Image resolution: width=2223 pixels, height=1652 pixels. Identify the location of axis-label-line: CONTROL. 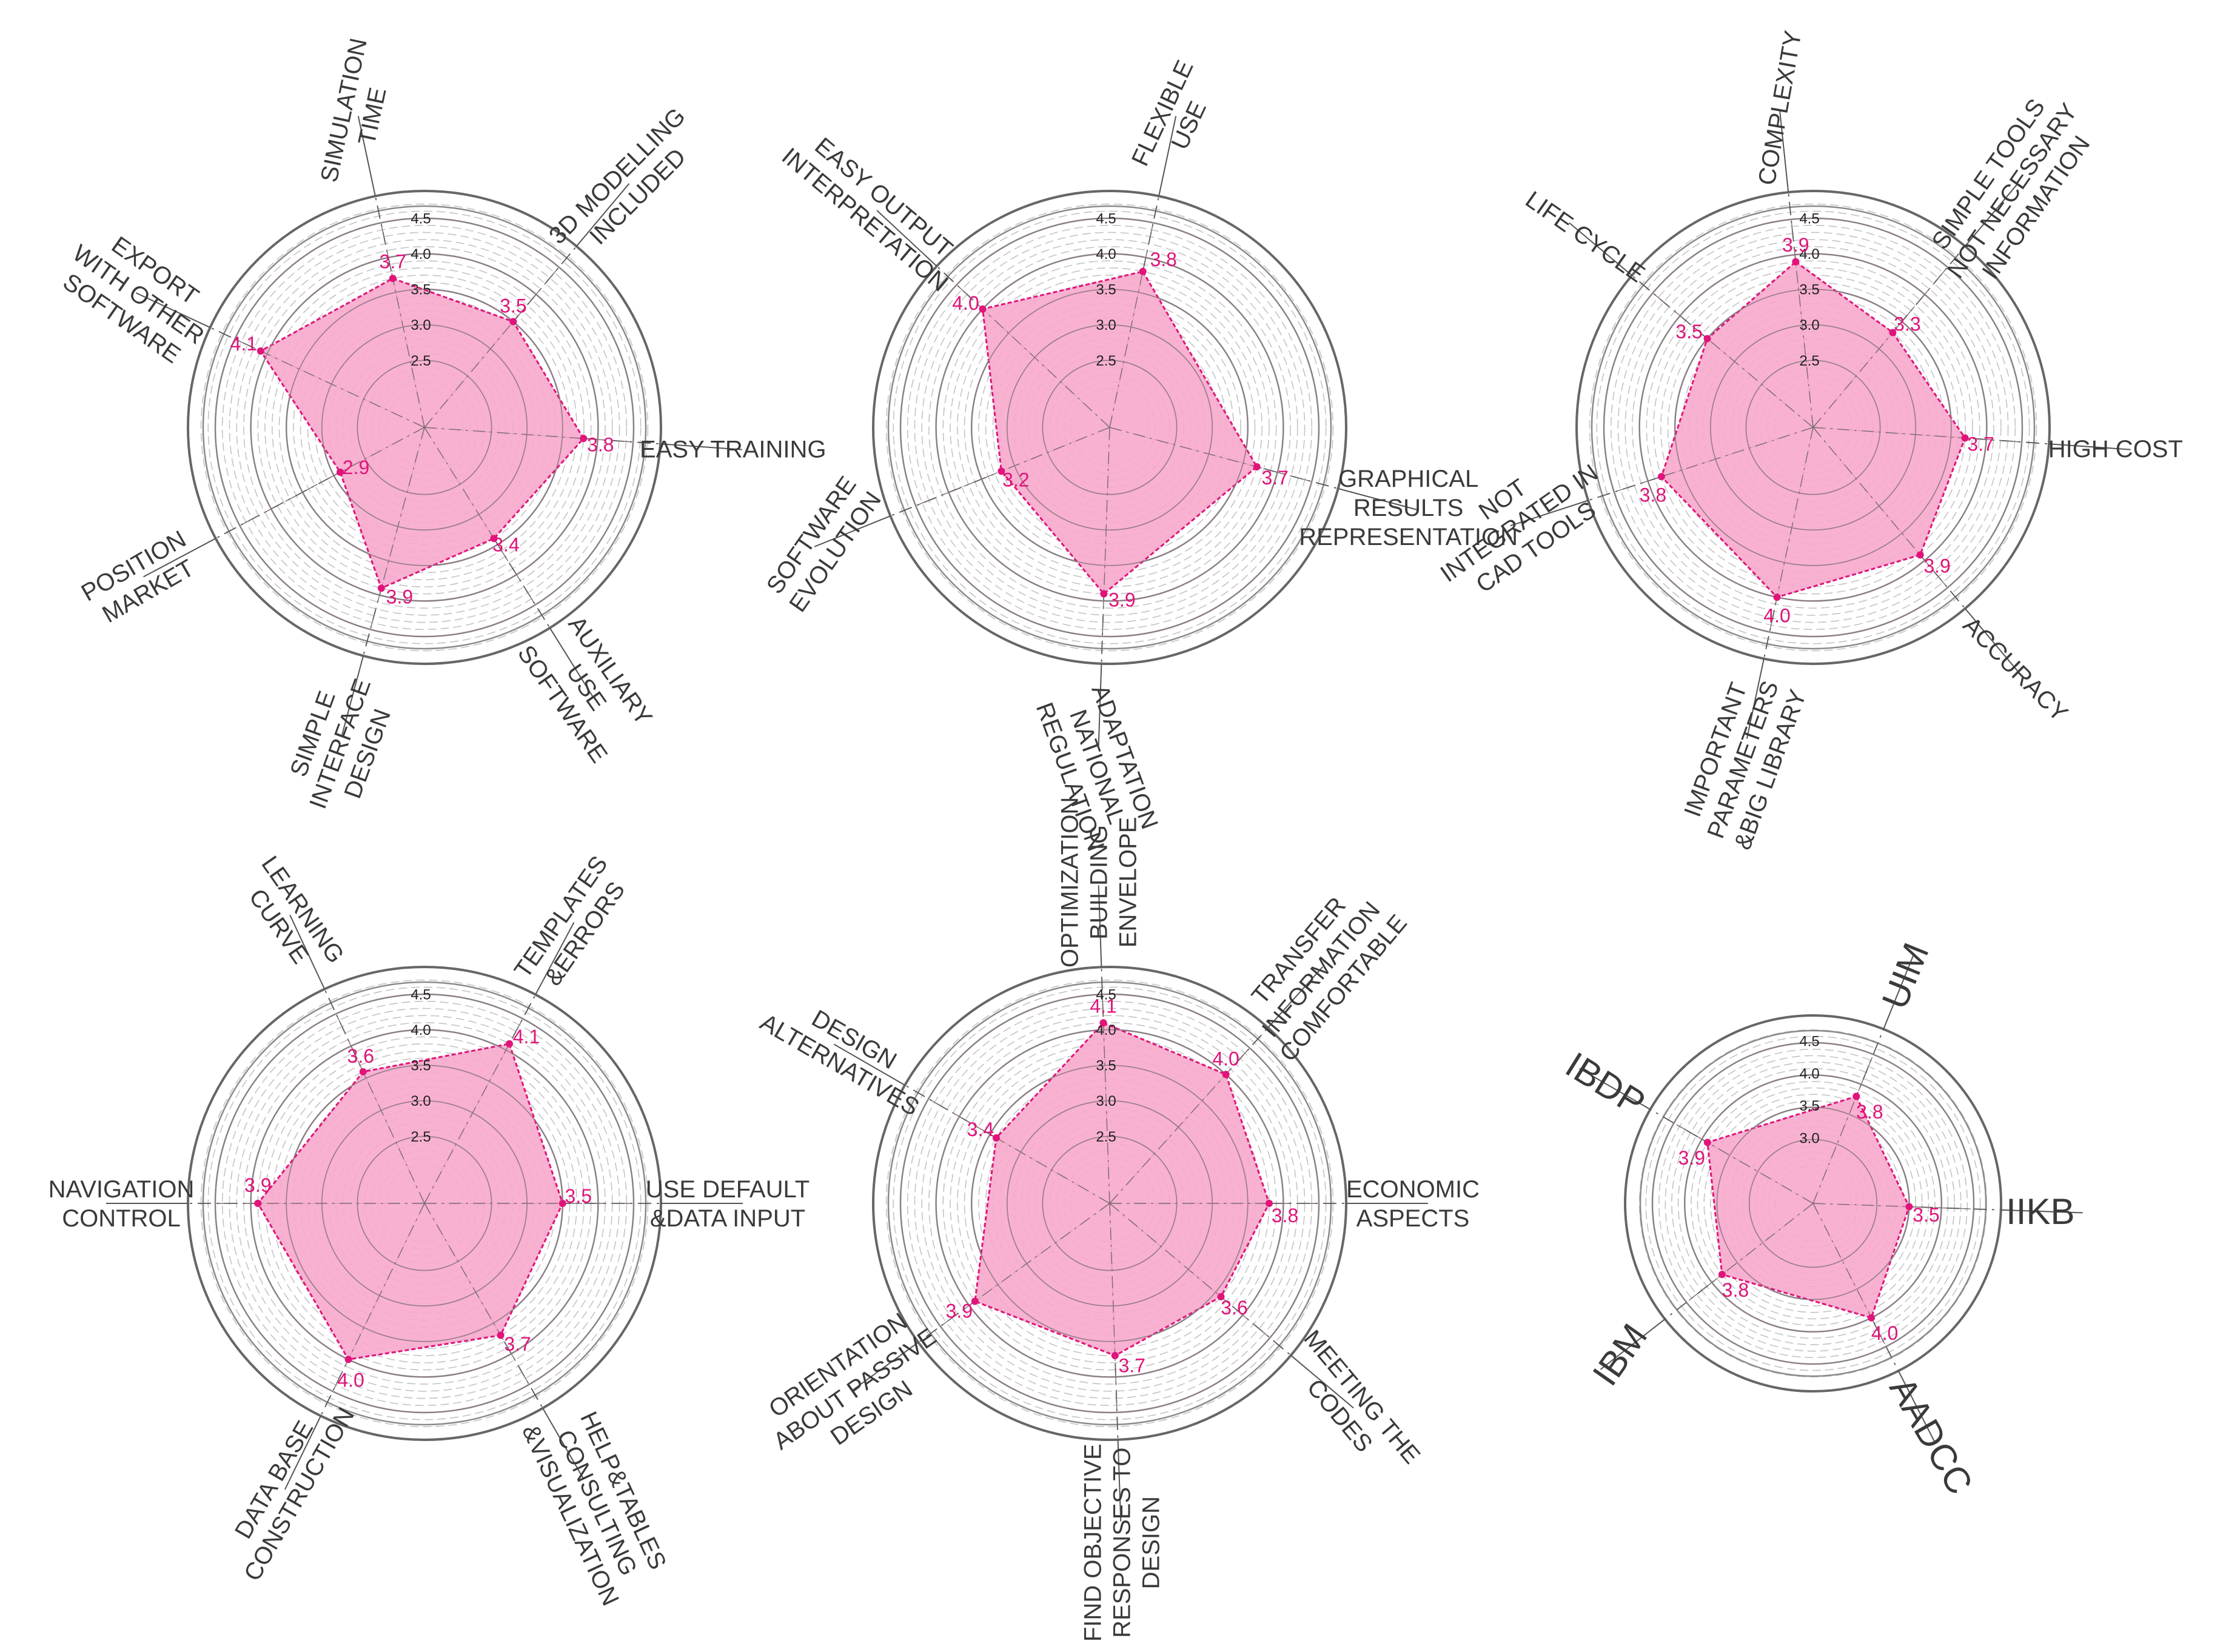
(122, 1218).